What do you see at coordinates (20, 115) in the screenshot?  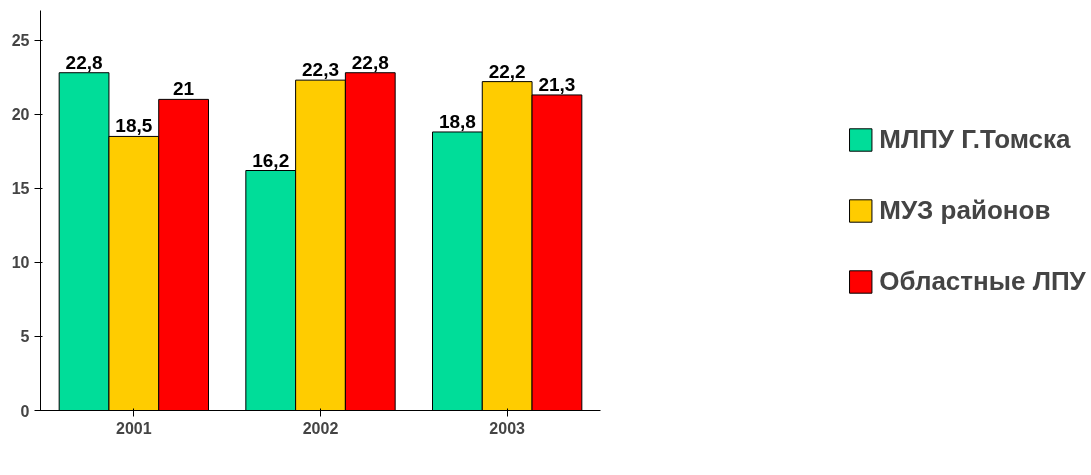 I see `y-tick-label: 20` at bounding box center [20, 115].